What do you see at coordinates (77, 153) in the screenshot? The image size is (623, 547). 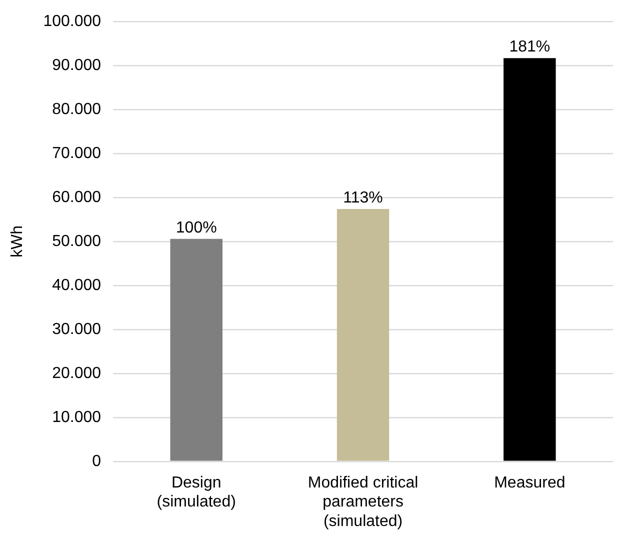 I see `y-tick-label: 70.000` at bounding box center [77, 153].